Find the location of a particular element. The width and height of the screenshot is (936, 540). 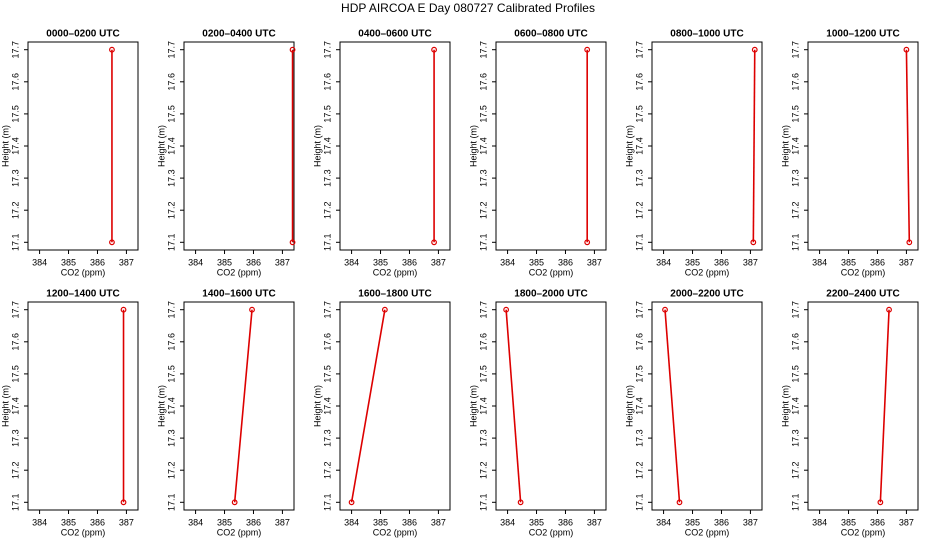

panel-title: 0200–0400 UTC is located at coordinates (238, 34).